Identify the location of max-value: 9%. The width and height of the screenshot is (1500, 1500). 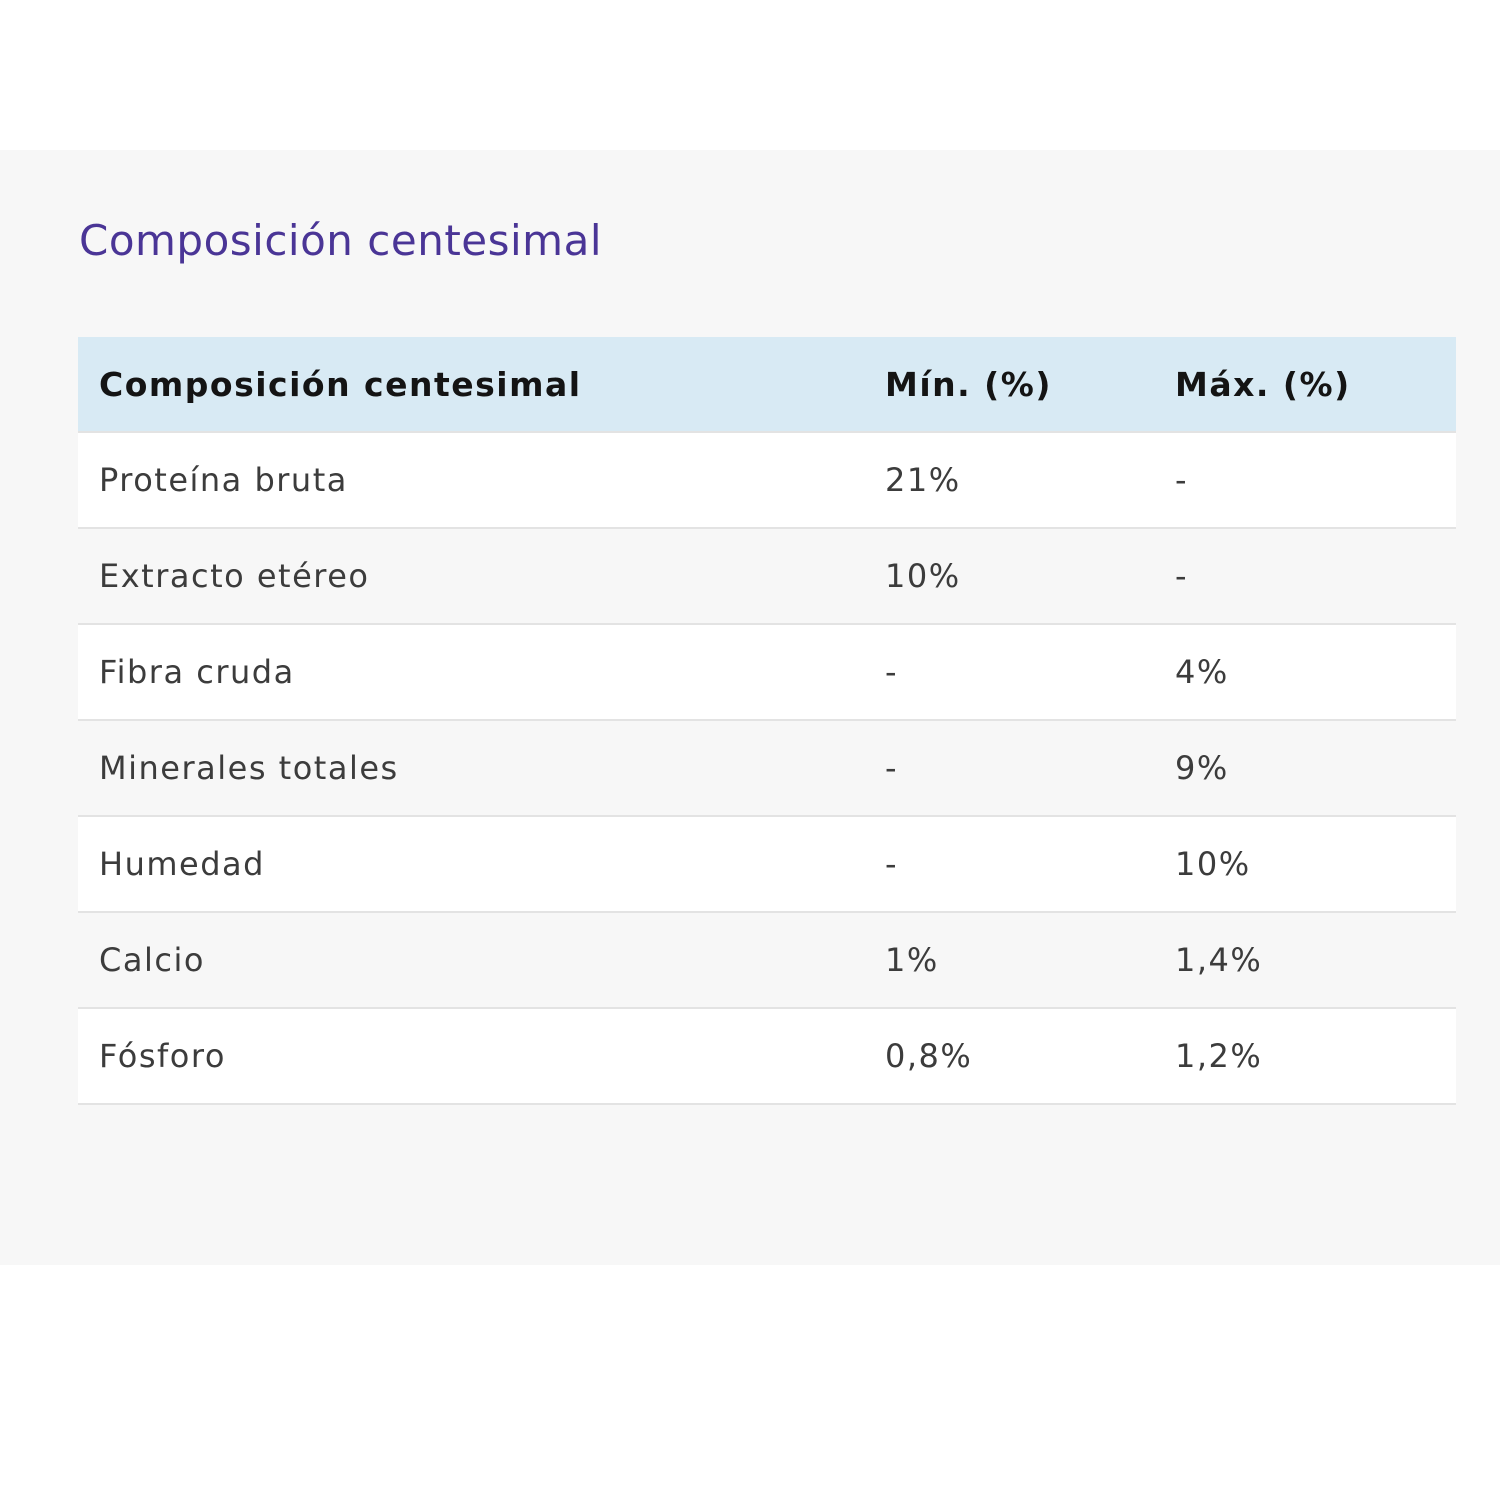
(1312, 768).